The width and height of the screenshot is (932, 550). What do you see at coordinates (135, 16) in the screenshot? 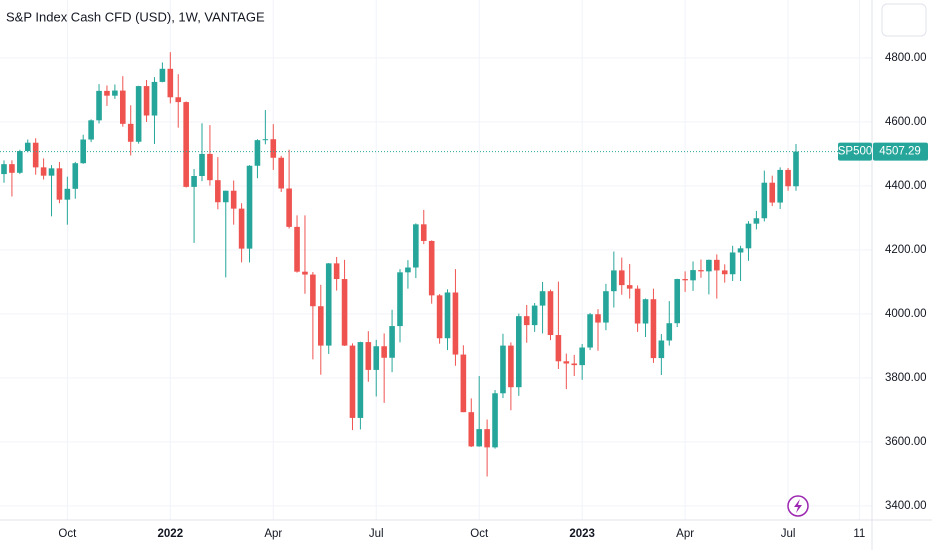
I see `chart-title: S&P Index Cash CFD (USD), 1W, VANTAGE` at bounding box center [135, 16].